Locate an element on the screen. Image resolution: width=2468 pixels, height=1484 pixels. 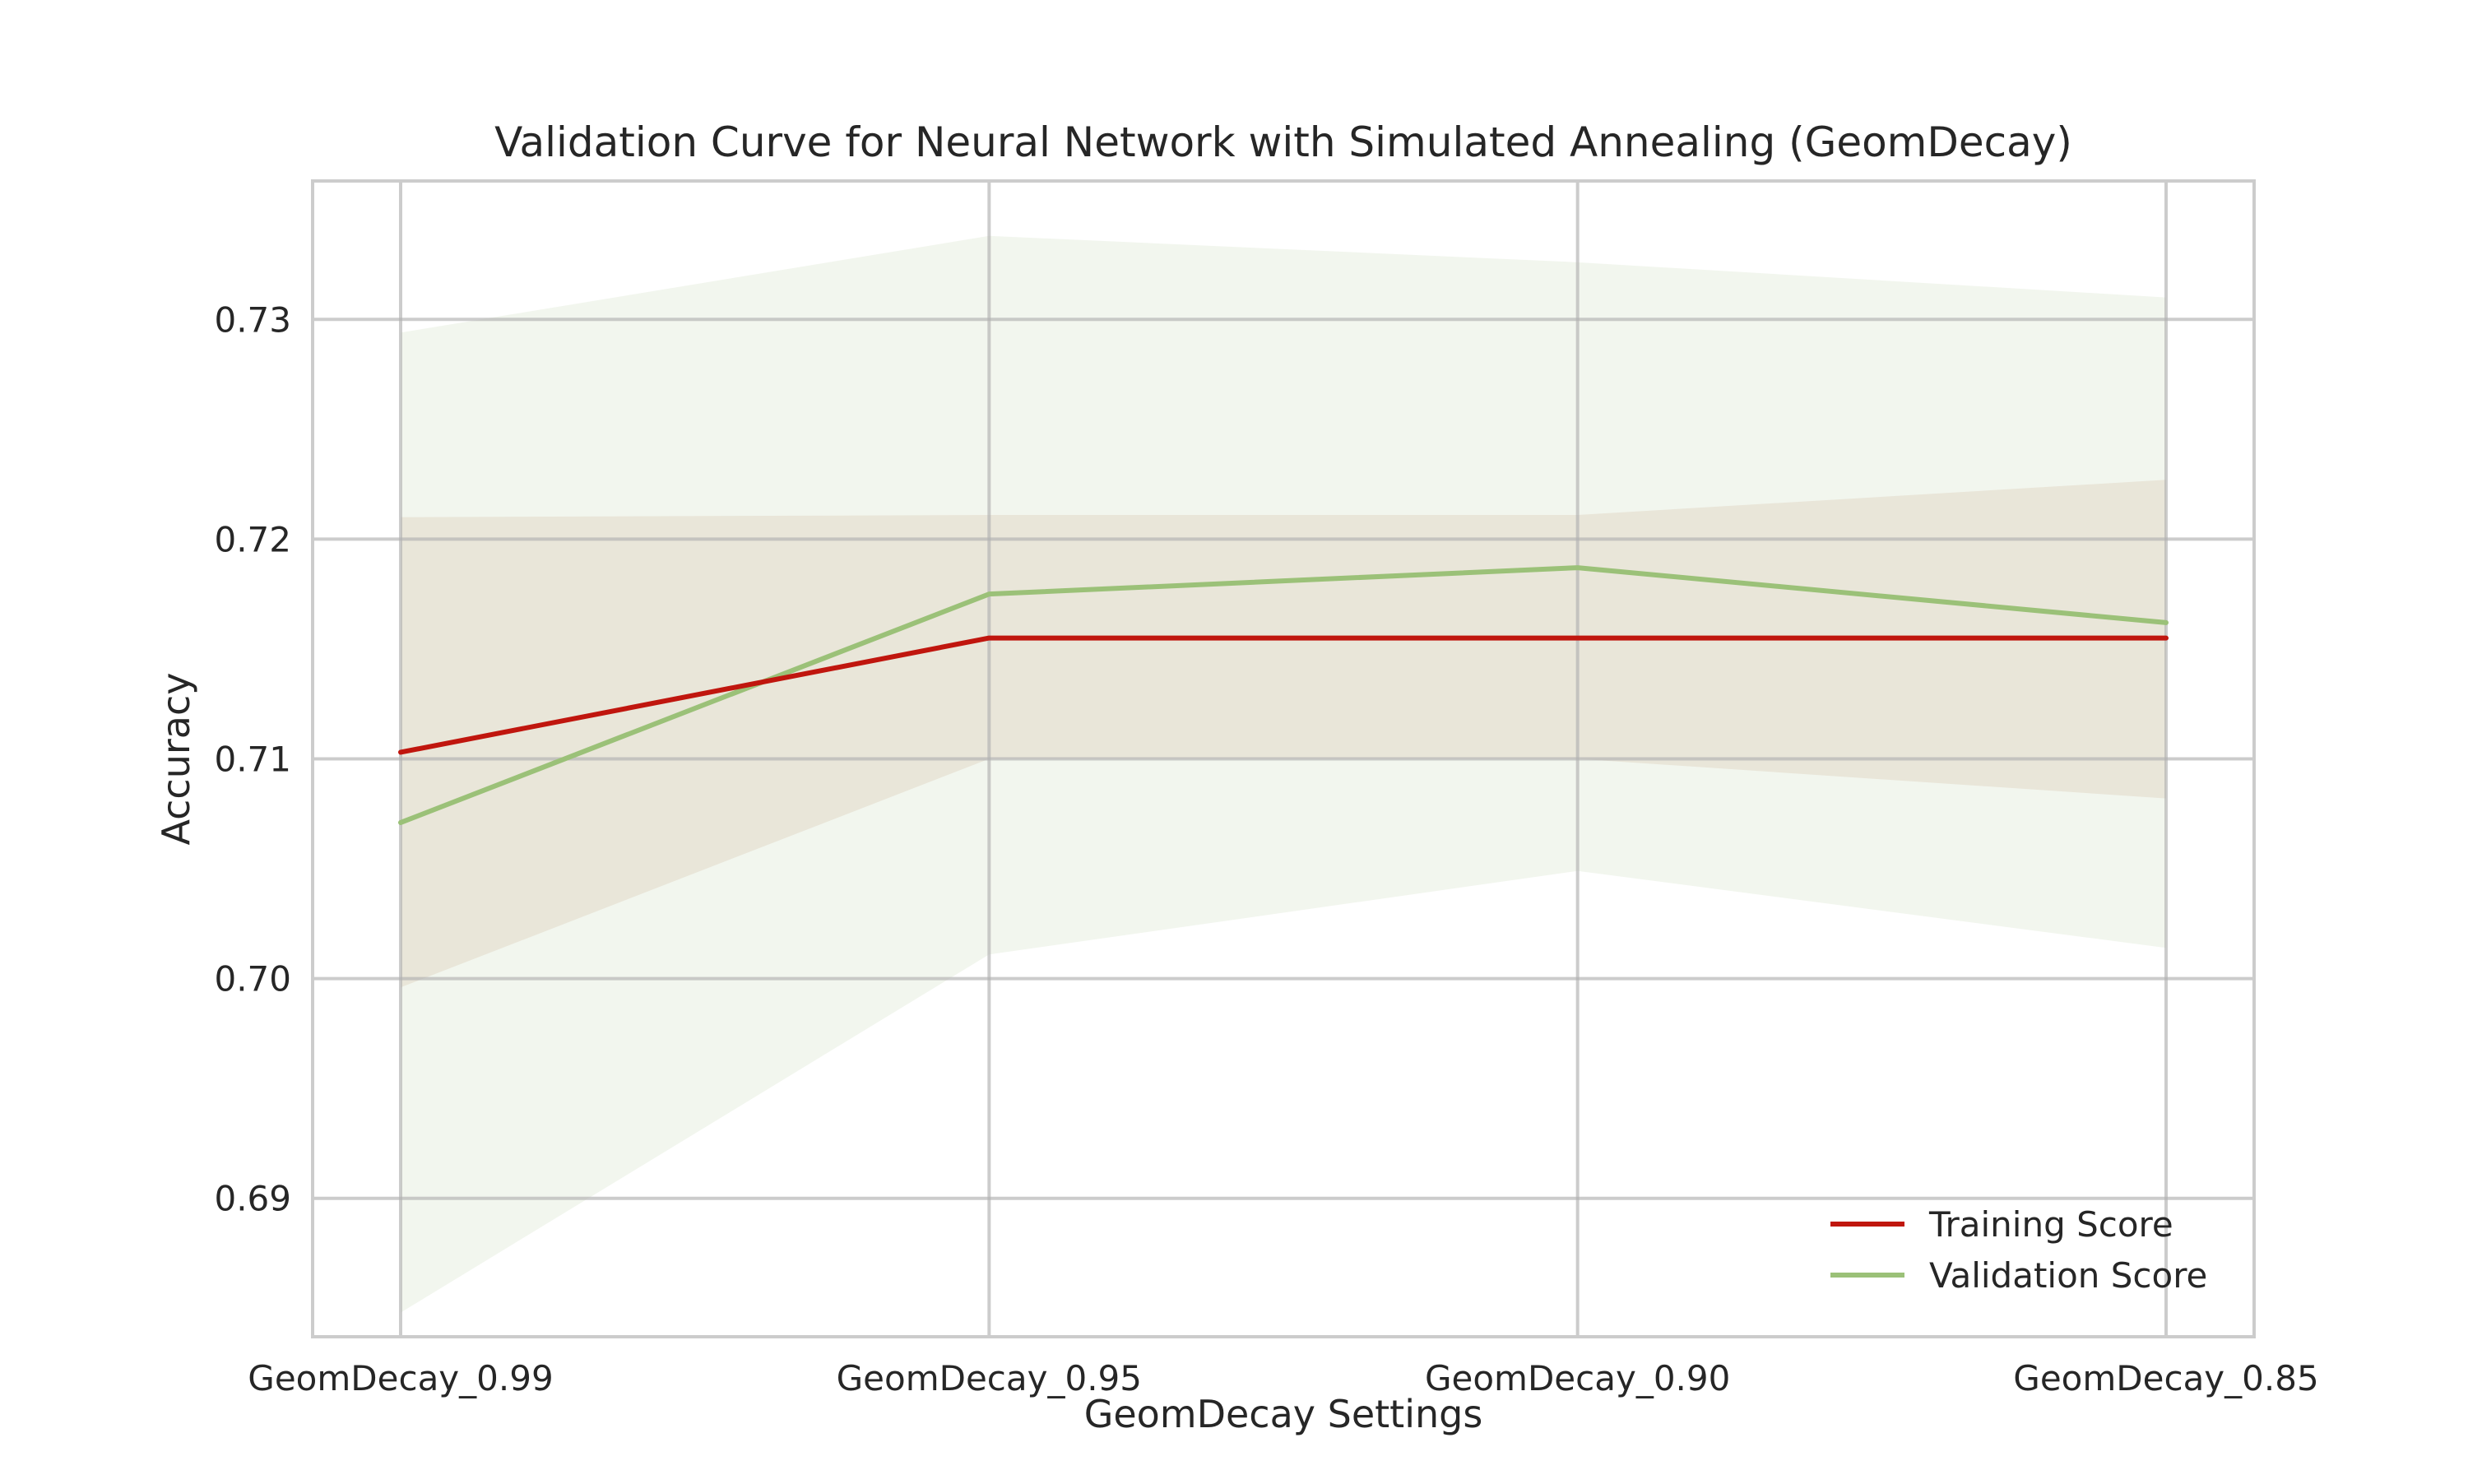
y-tick-label: 0.71 is located at coordinates (252, 760).